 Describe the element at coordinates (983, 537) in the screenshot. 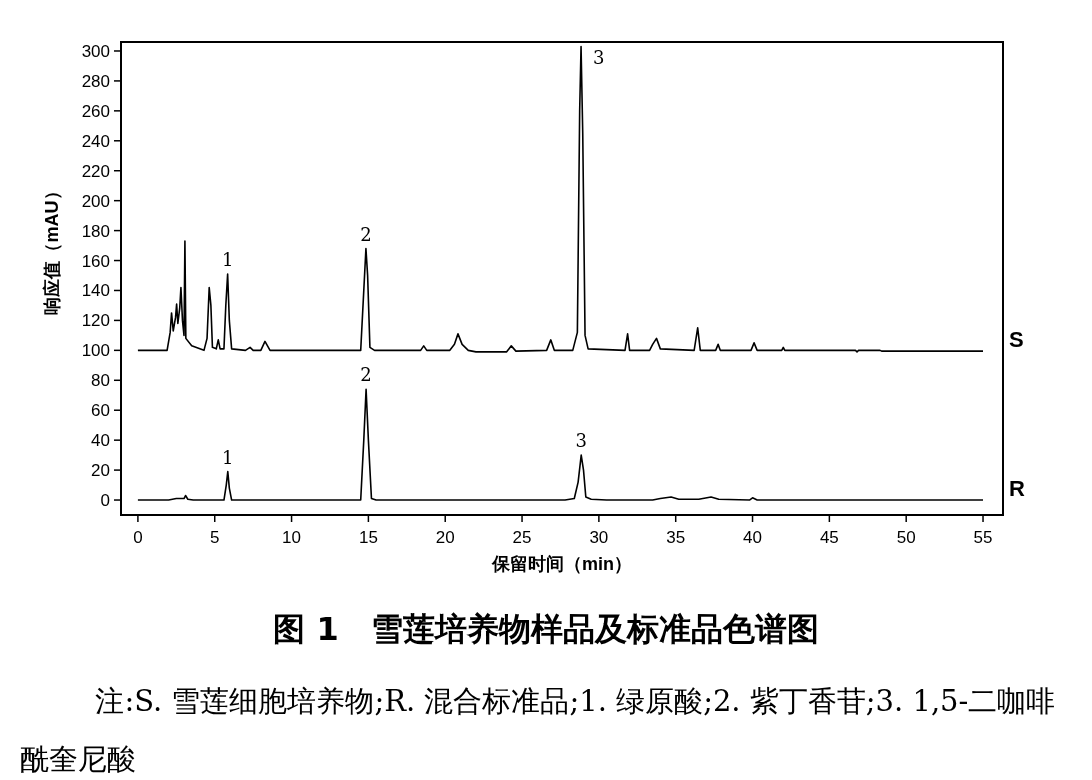

I see `x-tick-label: 55` at that location.